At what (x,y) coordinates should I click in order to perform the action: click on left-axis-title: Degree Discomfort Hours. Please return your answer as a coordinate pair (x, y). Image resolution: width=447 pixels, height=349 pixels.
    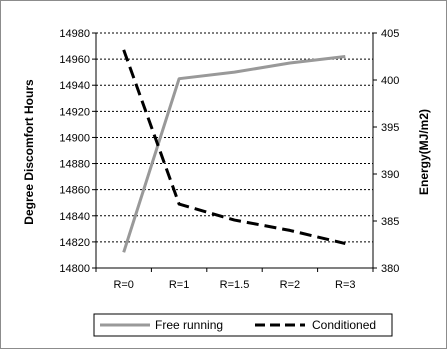
    Looking at the image, I should click on (29, 152).